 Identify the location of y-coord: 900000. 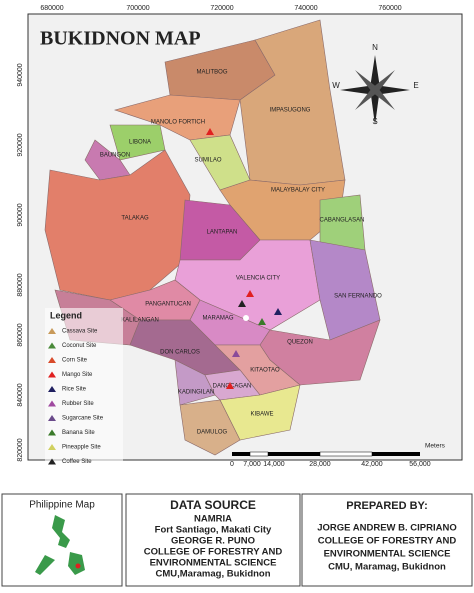
(20, 214).